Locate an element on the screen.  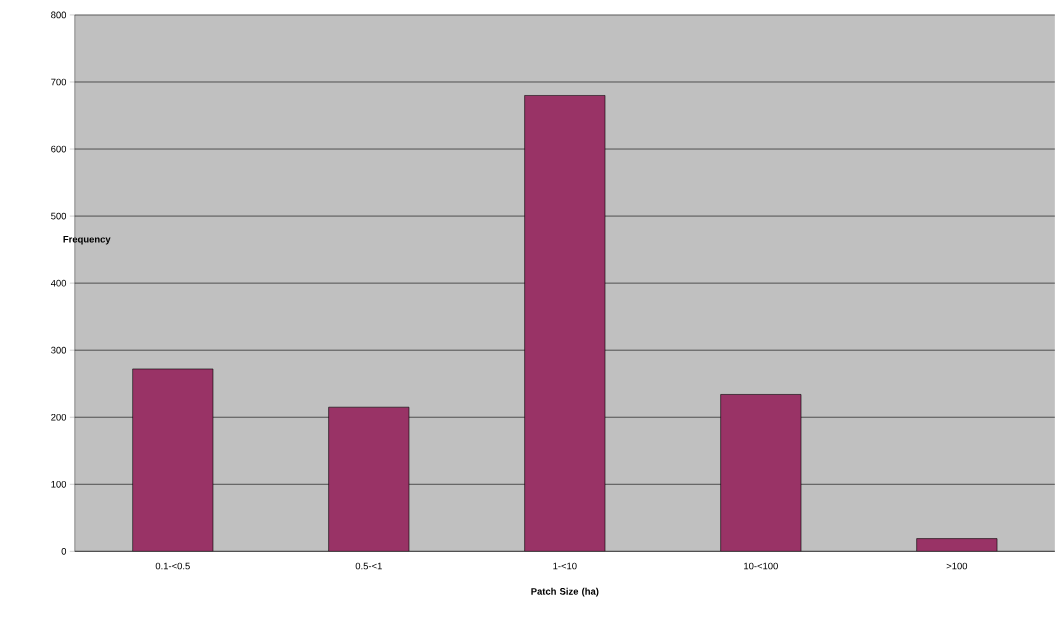
y-tick-label: 0 is located at coordinates (64, 551).